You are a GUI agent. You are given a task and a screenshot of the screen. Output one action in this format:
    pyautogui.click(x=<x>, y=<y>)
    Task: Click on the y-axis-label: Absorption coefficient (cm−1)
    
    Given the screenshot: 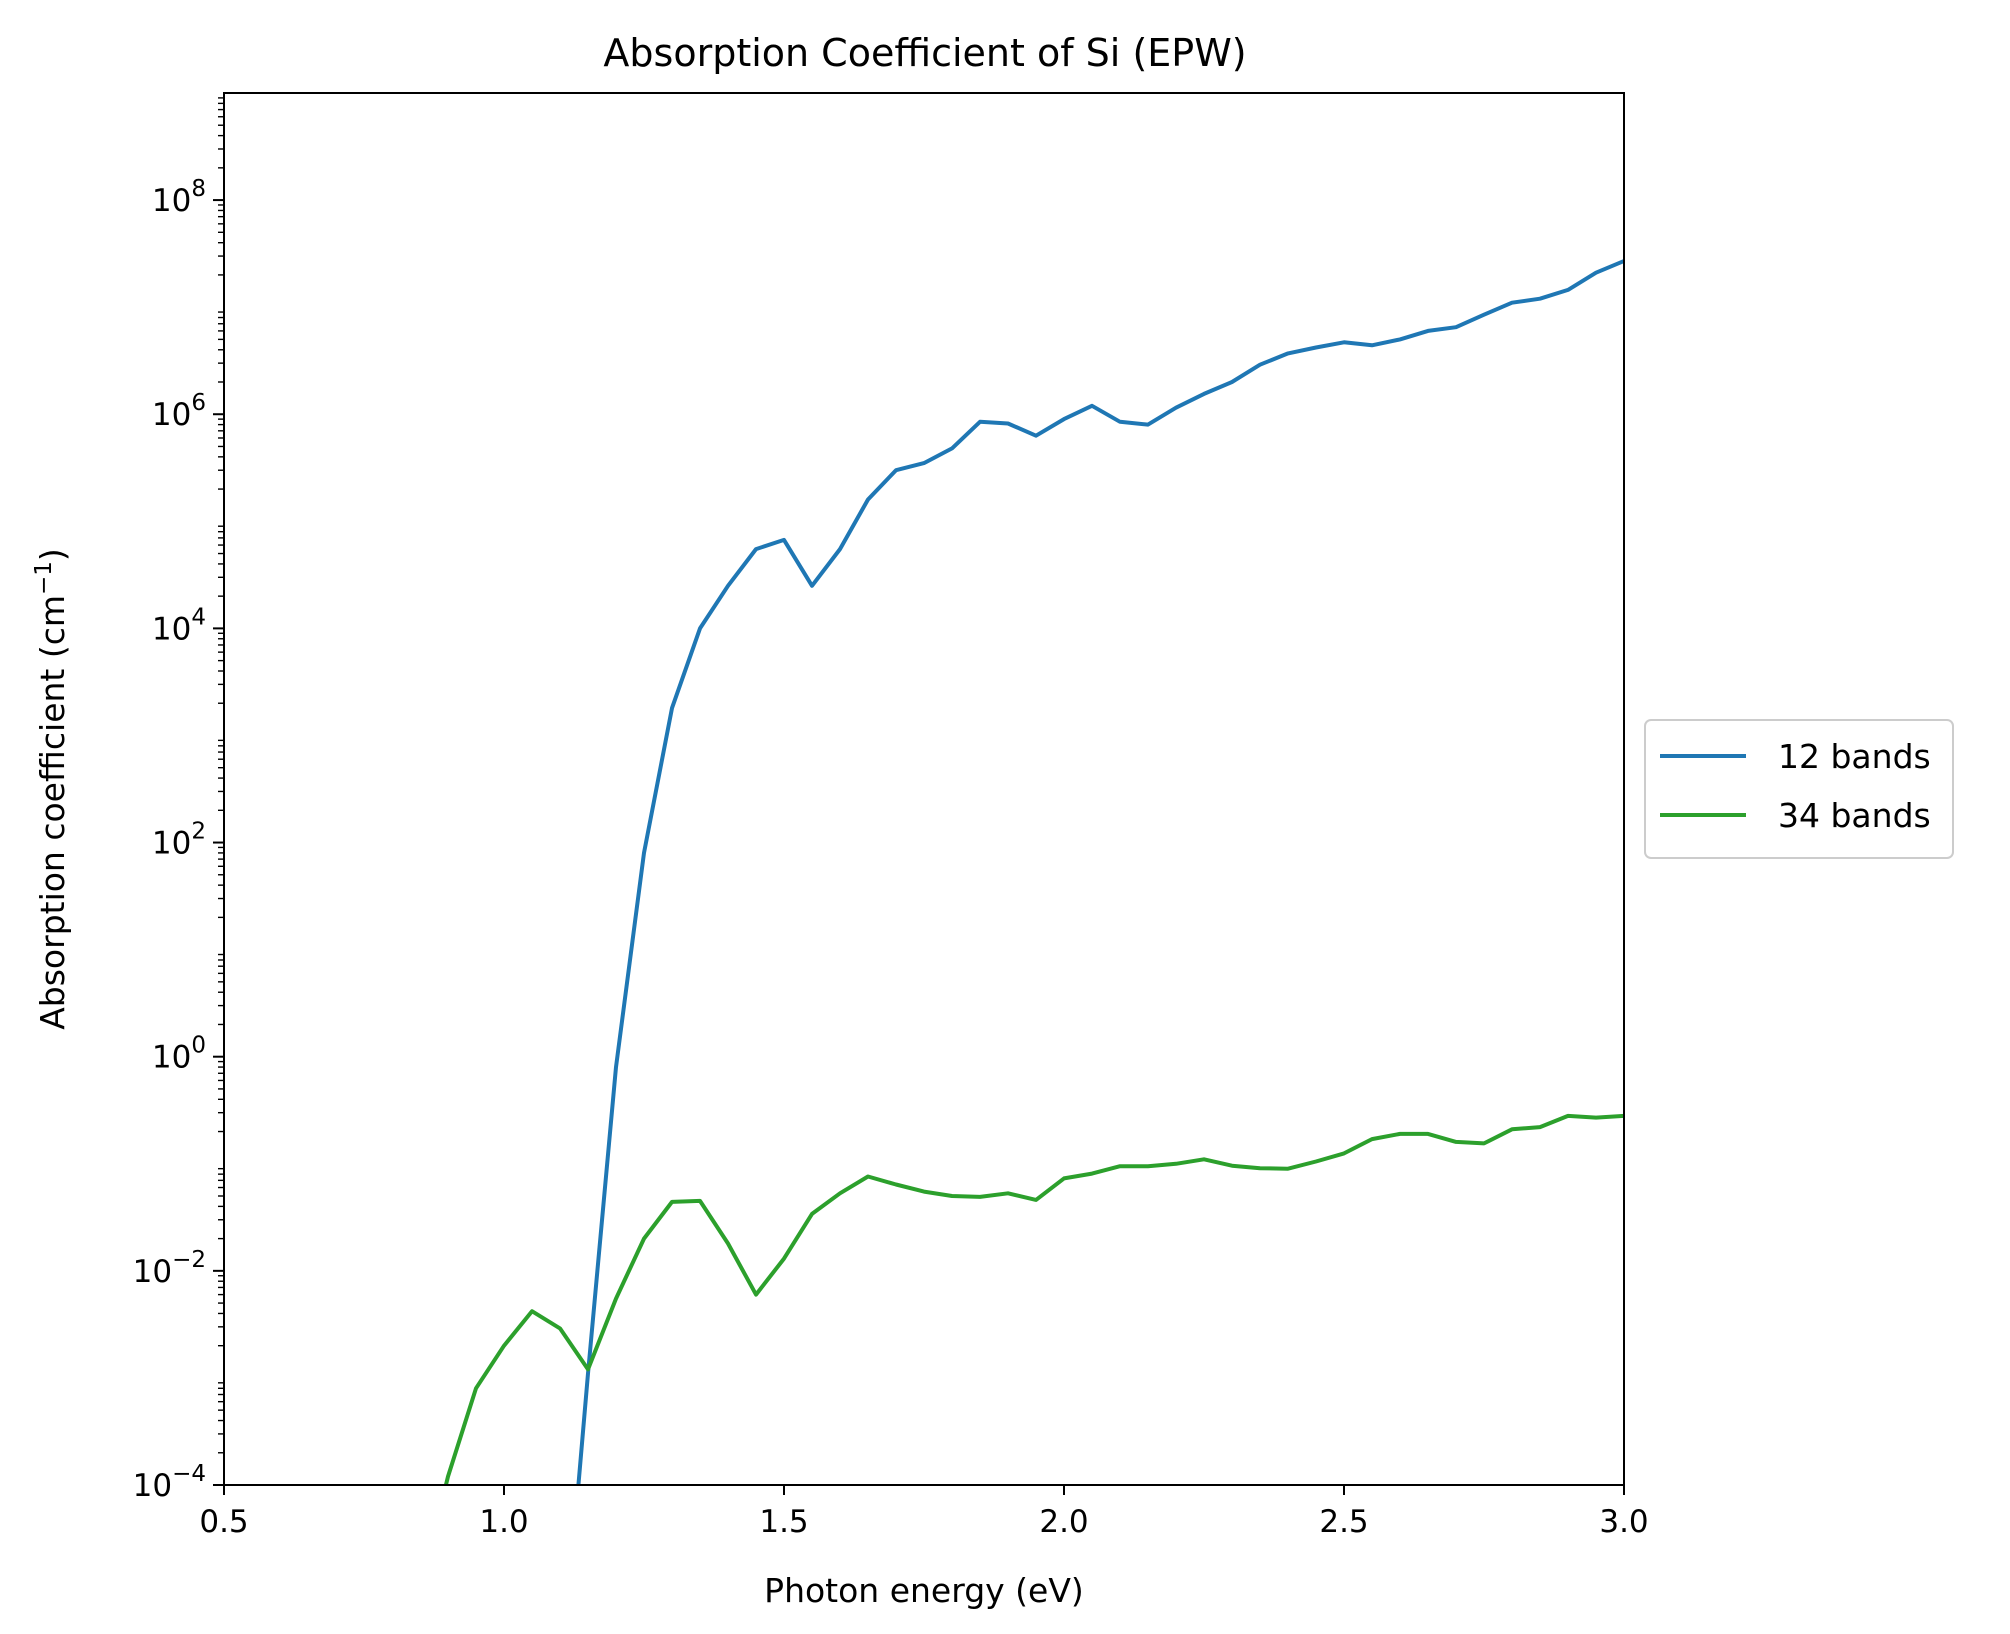 What is the action you would take?
    pyautogui.click(x=51, y=789)
    